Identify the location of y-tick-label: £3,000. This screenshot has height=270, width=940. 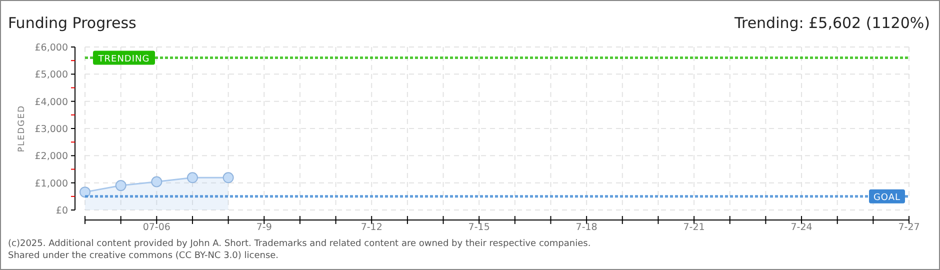
(51, 129).